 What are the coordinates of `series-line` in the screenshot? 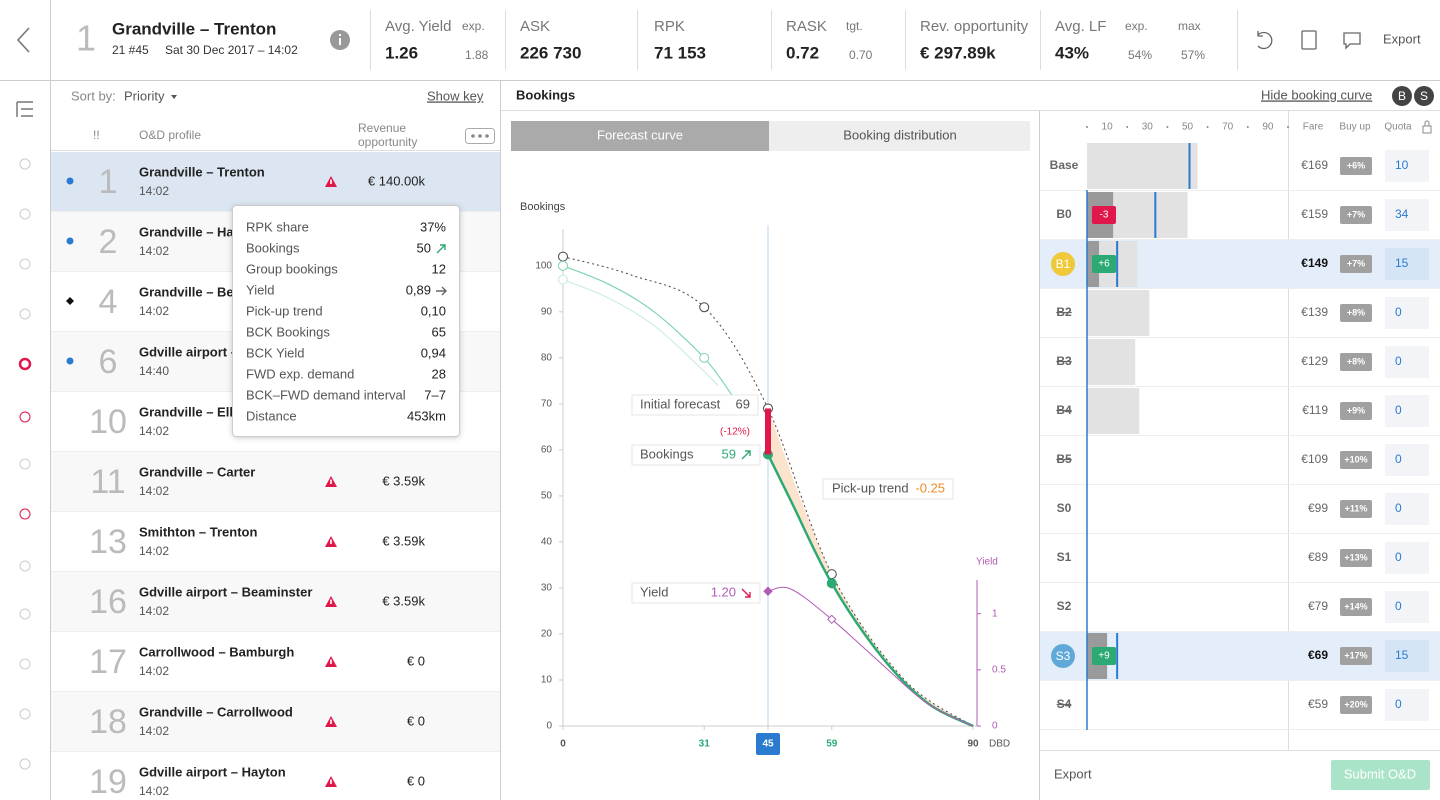 It's located at (640, 332).